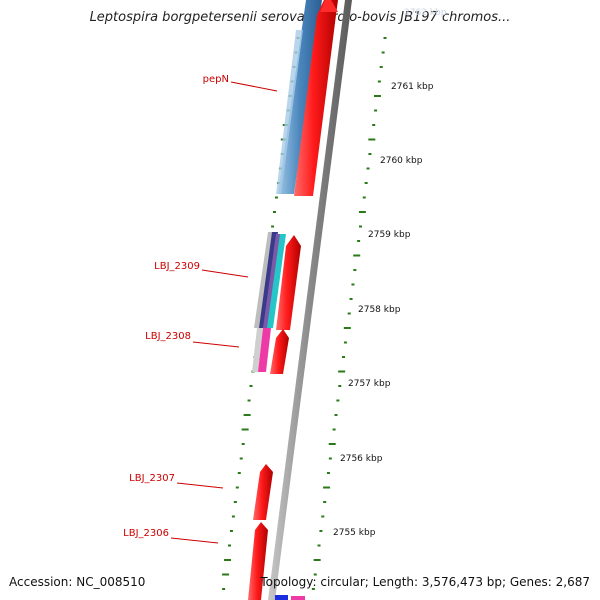  I want to click on gene-pepn, so click(316, 98).